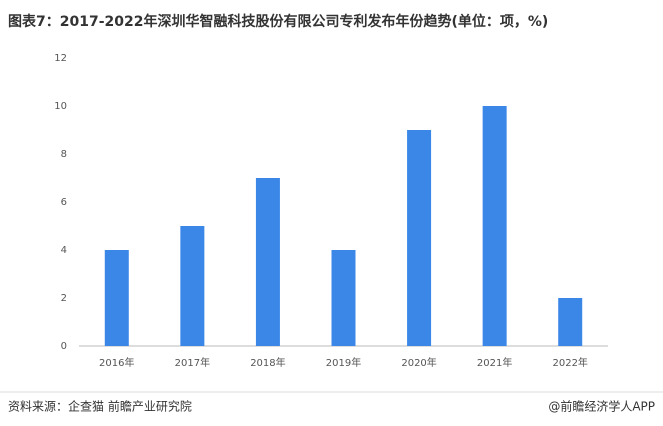 The height and width of the screenshot is (426, 663). I want to click on y-tick-label: 6, so click(64, 202).